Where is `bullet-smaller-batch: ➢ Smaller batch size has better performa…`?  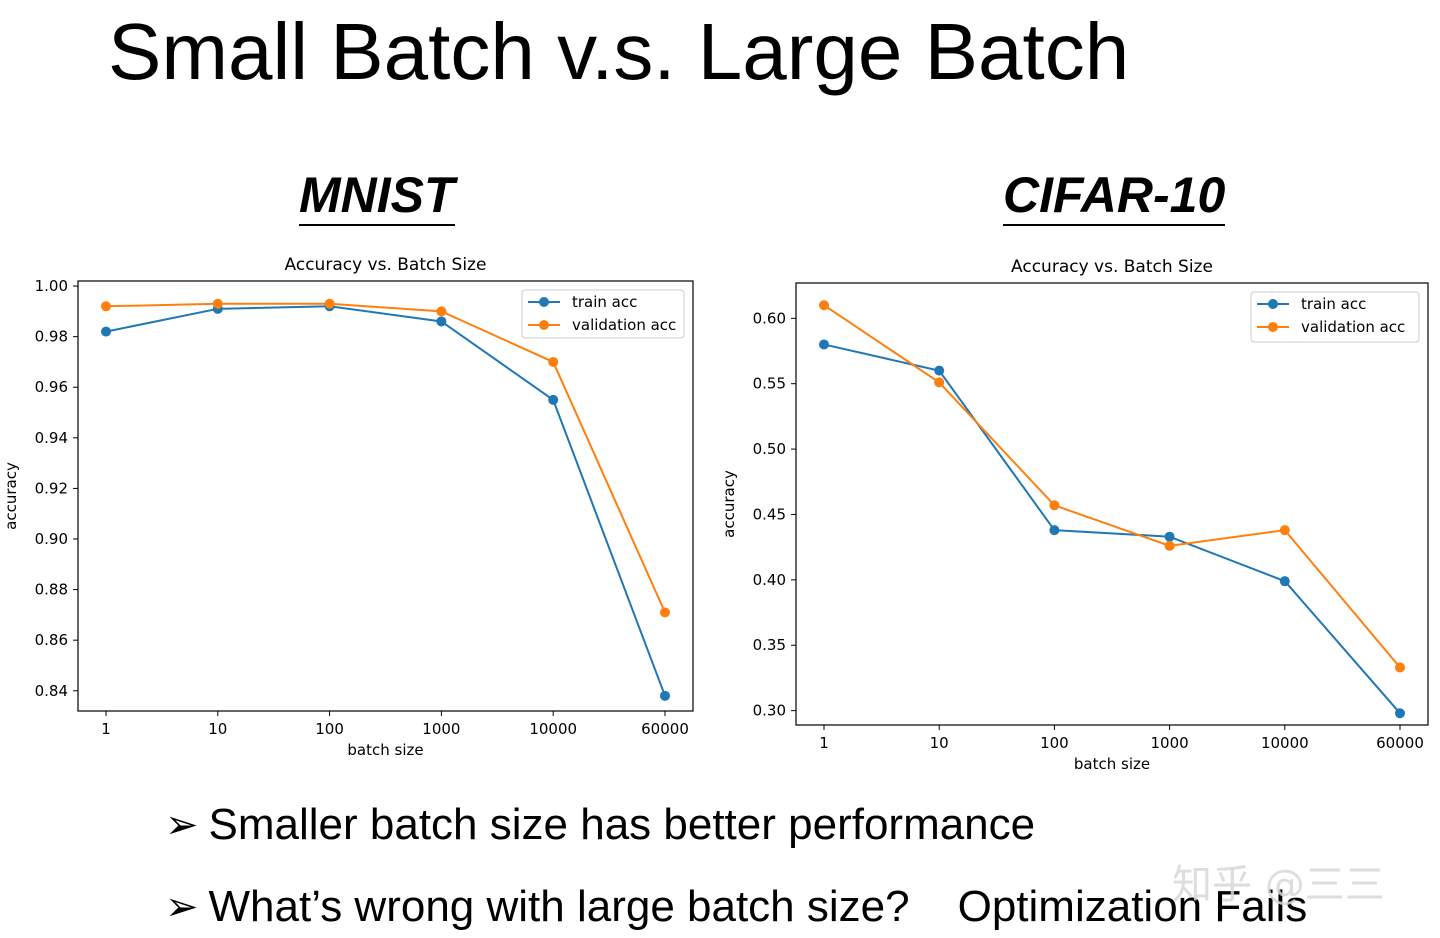 bullet-smaller-batch: ➢ Smaller batch size has better performa… is located at coordinates (600, 825).